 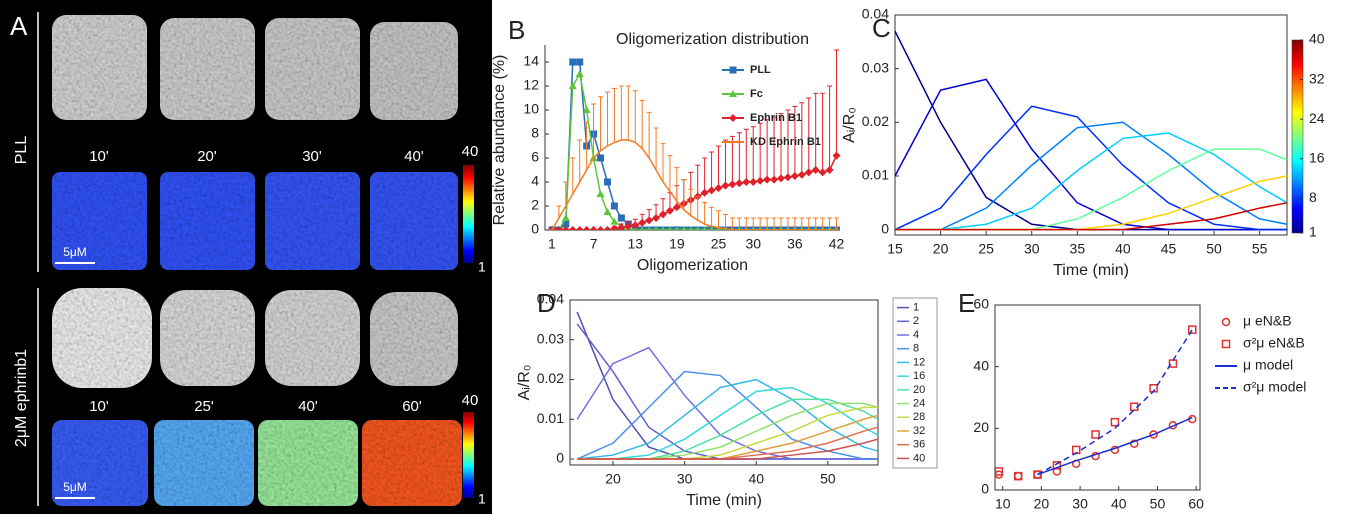 What do you see at coordinates (21, 150) in the screenshot?
I see `group-label: PLL` at bounding box center [21, 150].